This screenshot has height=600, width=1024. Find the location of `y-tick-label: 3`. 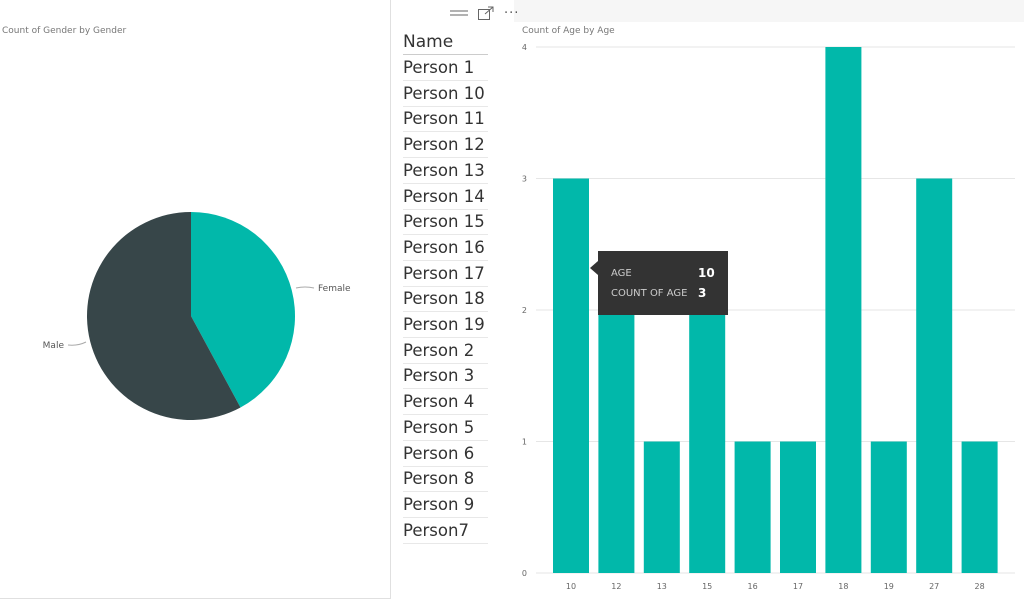

y-tick-label: 3 is located at coordinates (524, 179).